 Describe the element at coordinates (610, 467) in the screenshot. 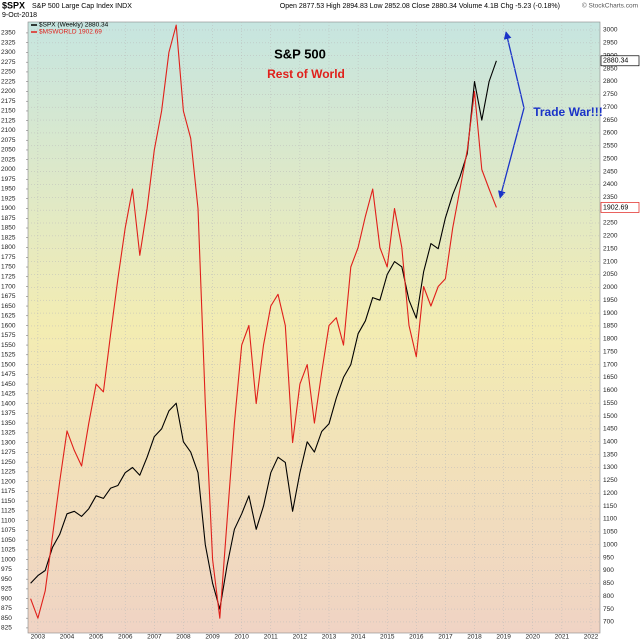

I see `y2-tick-label: 1300` at that location.